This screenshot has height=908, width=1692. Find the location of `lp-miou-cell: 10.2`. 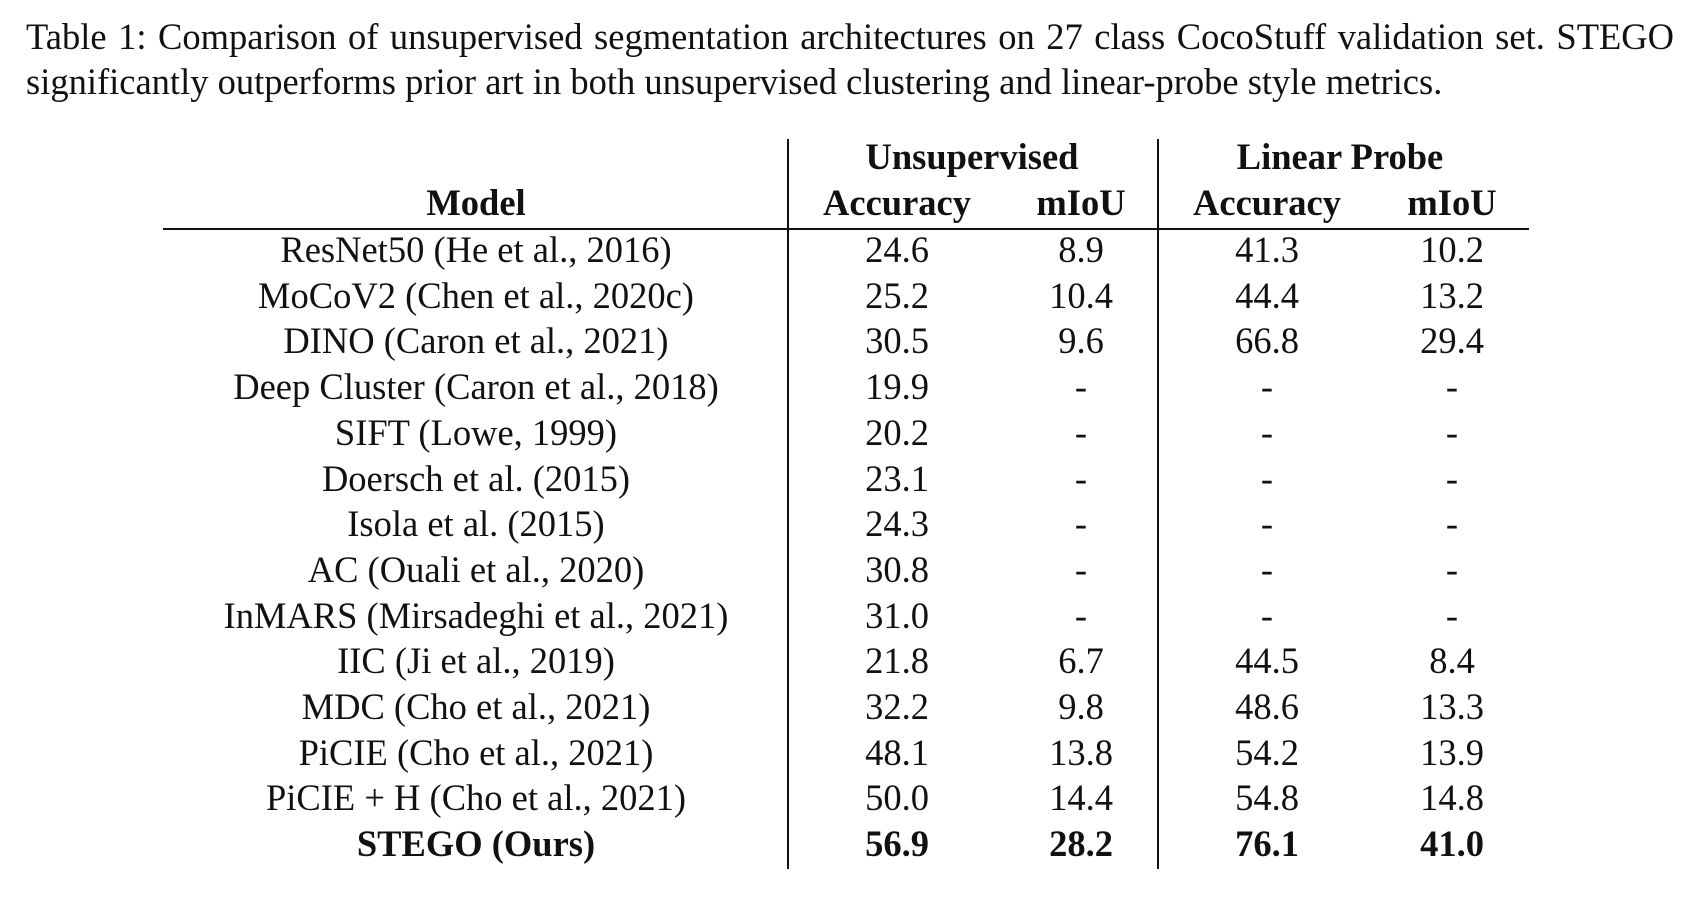

lp-miou-cell: 10.2 is located at coordinates (1452, 249).